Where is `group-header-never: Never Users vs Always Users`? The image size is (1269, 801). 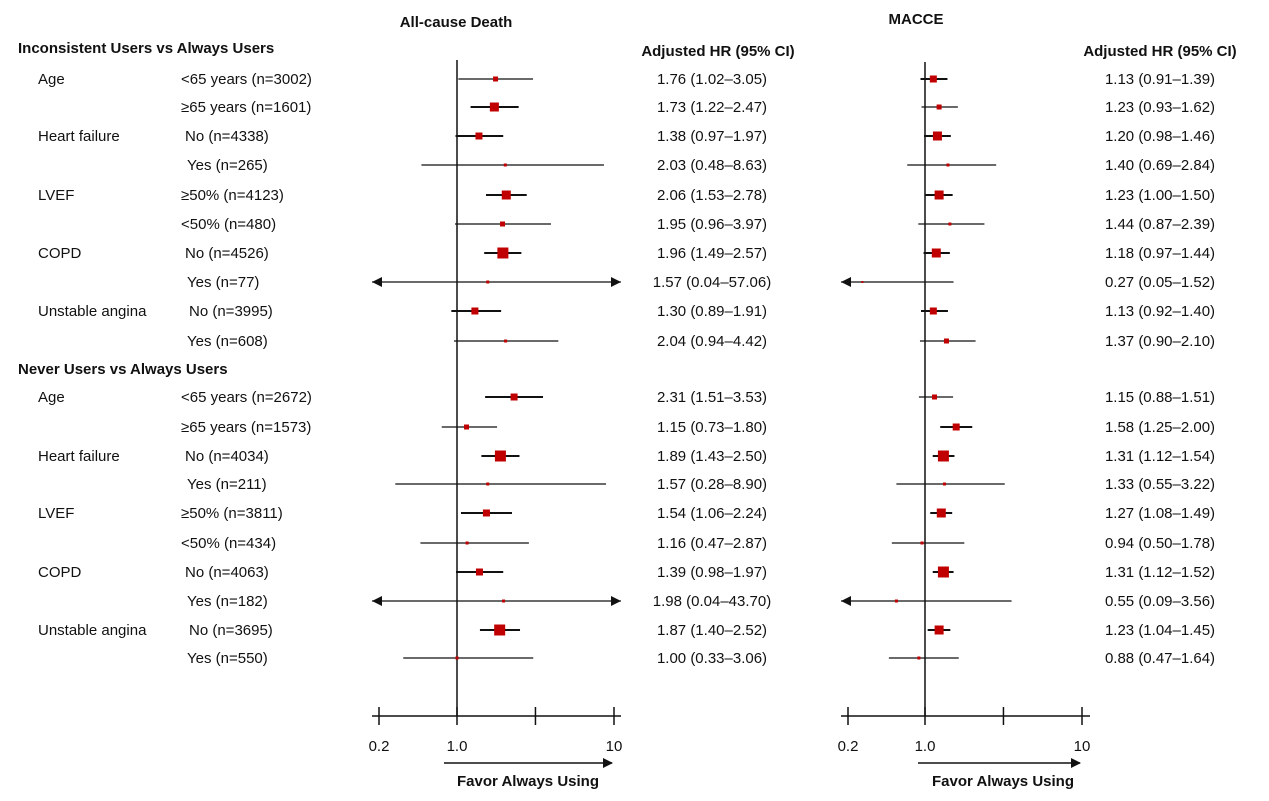 group-header-never: Never Users vs Always Users is located at coordinates (123, 369).